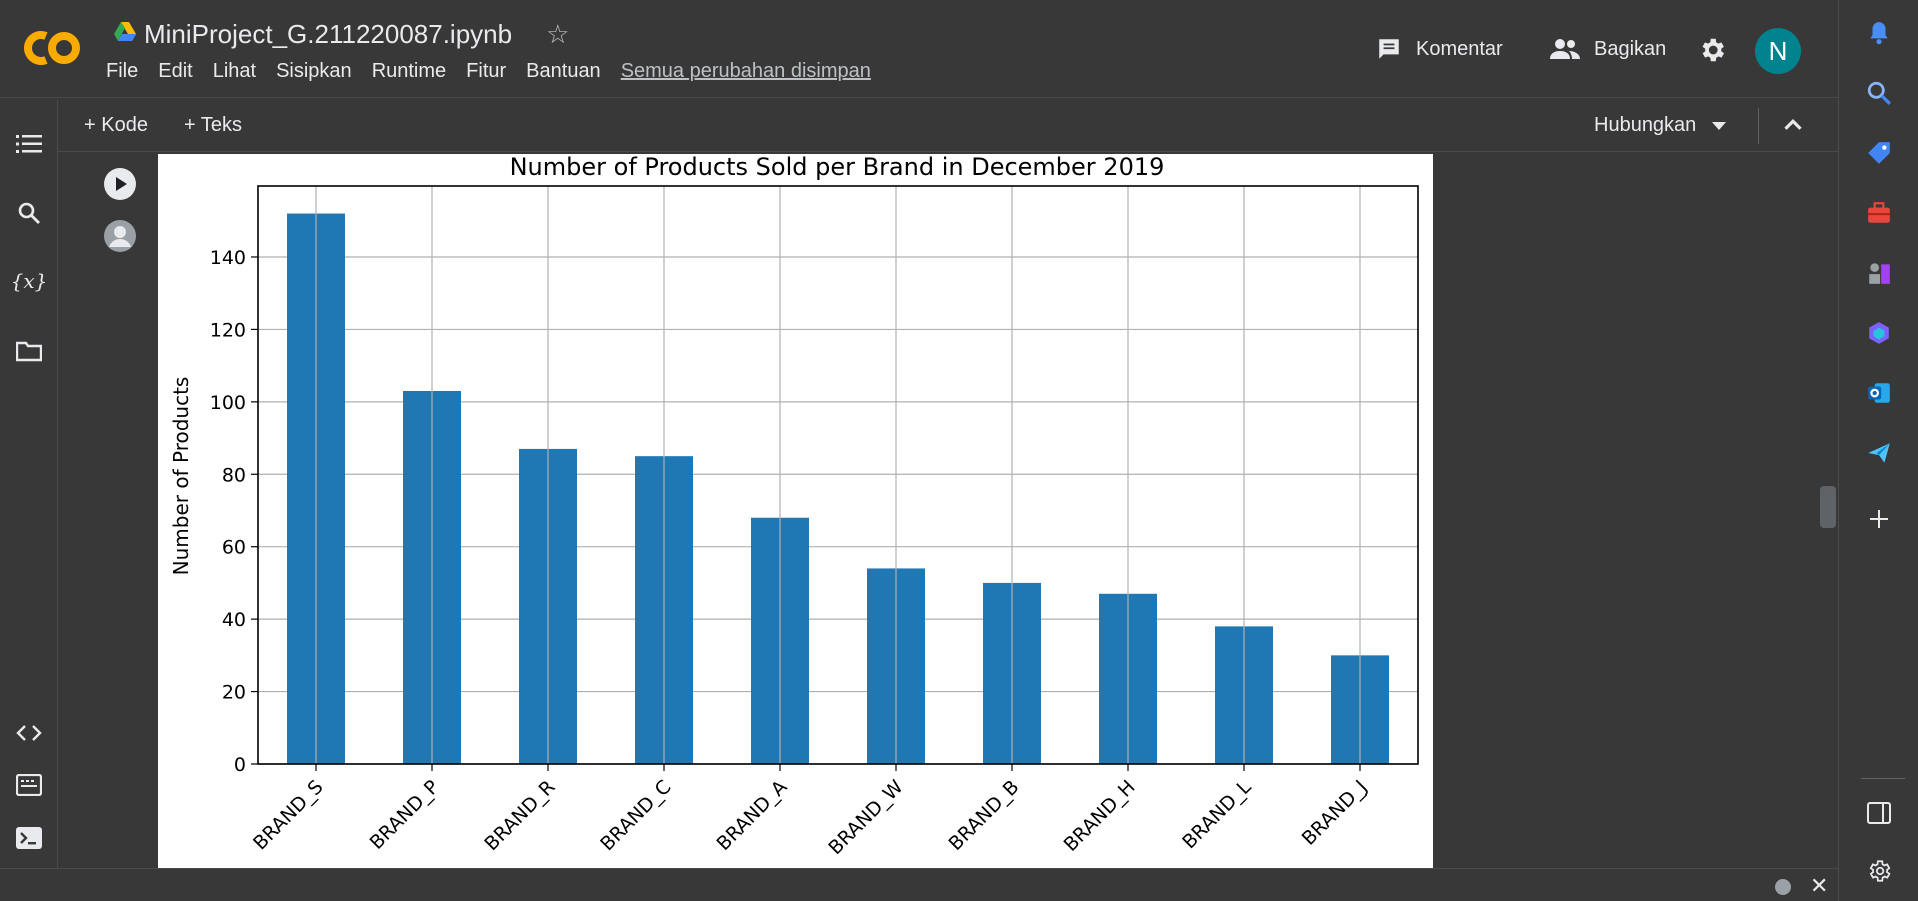  What do you see at coordinates (1819, 885) in the screenshot?
I see `close-icon: ✕` at bounding box center [1819, 885].